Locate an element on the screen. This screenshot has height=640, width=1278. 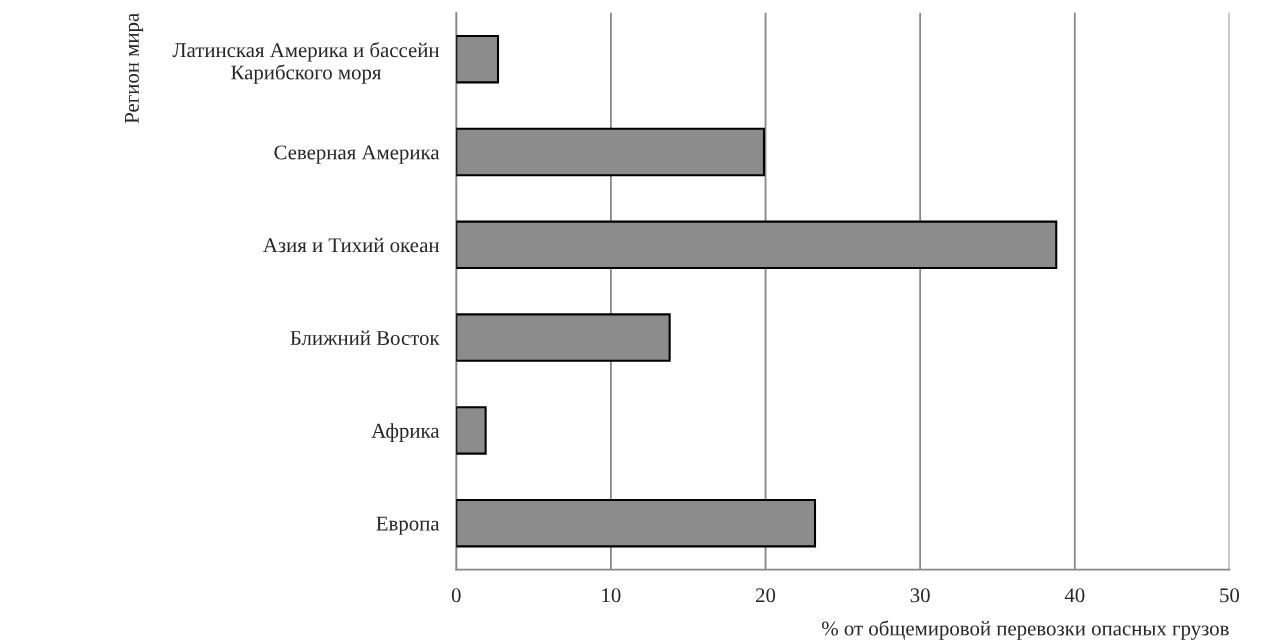
y-axis-title: Регион мира is located at coordinates (134, 68).